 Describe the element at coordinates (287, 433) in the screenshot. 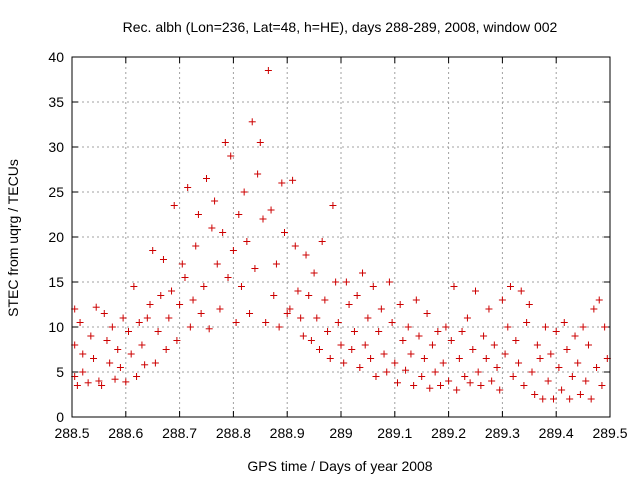

I see `x-tick-label: 288.9` at that location.